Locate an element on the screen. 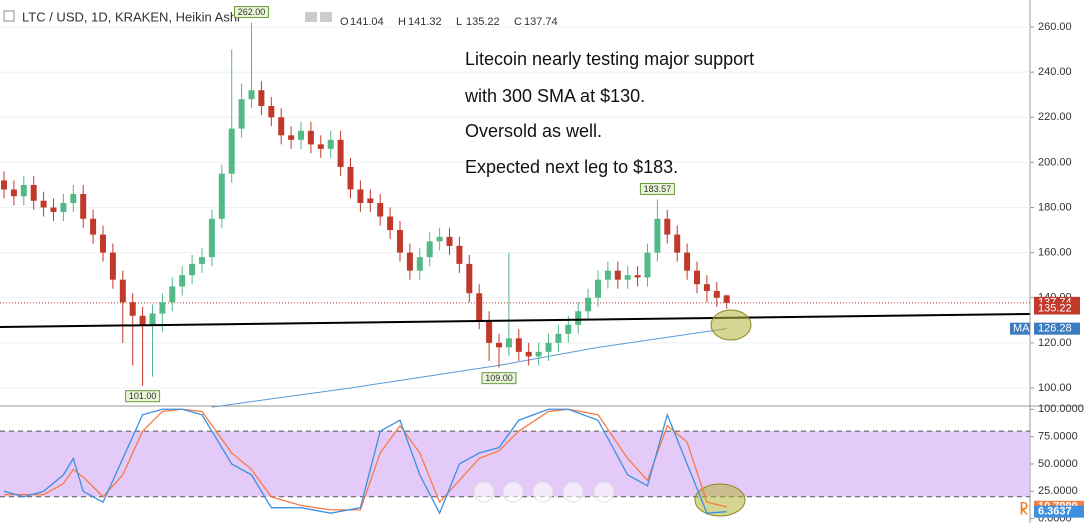  eye-icon is located at coordinates (311, 17).